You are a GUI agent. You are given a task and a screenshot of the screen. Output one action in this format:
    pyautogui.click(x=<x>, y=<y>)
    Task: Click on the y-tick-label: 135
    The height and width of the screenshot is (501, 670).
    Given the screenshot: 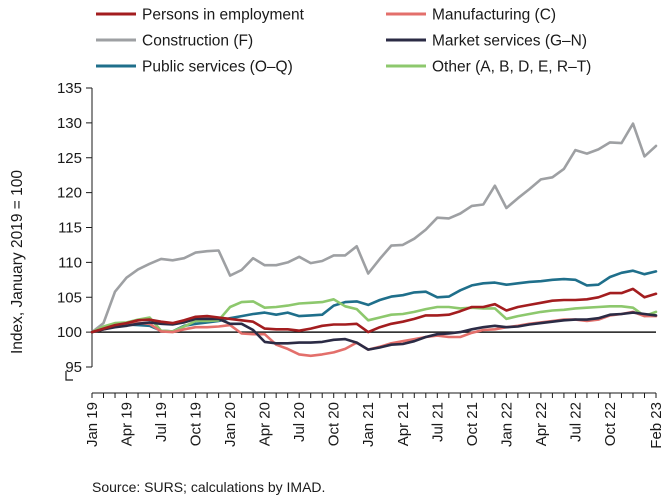 What is the action you would take?
    pyautogui.click(x=69, y=88)
    